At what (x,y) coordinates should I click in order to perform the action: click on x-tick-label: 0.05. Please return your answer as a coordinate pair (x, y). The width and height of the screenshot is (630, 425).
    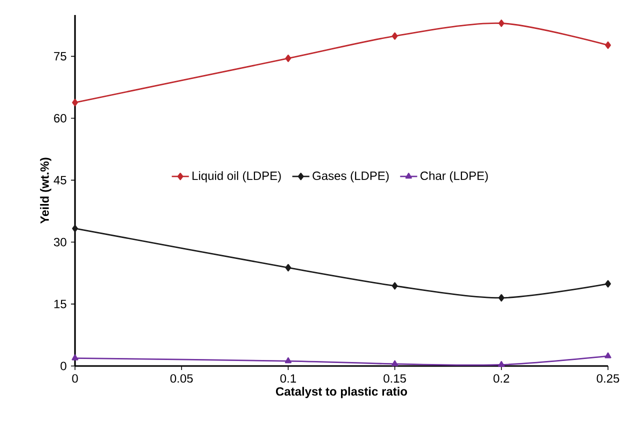
    Looking at the image, I should click on (181, 378).